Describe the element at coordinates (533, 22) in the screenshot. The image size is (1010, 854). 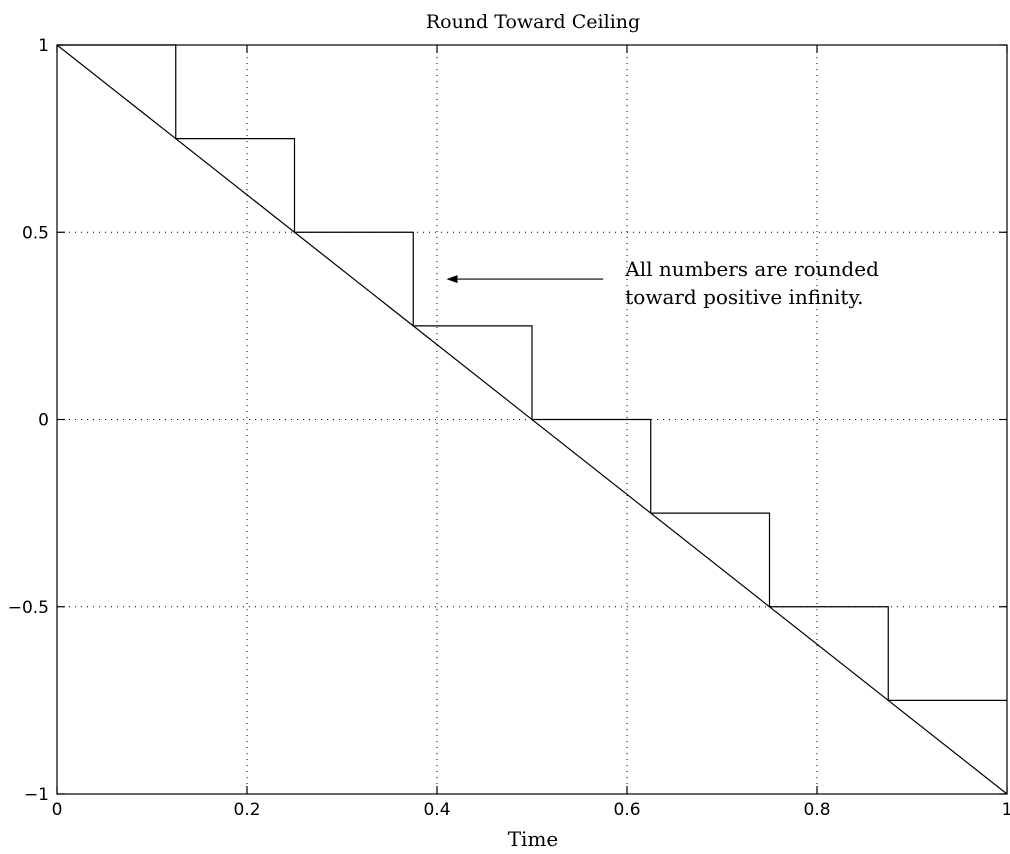
I see `chart-title: Round Toward Ceiling` at that location.